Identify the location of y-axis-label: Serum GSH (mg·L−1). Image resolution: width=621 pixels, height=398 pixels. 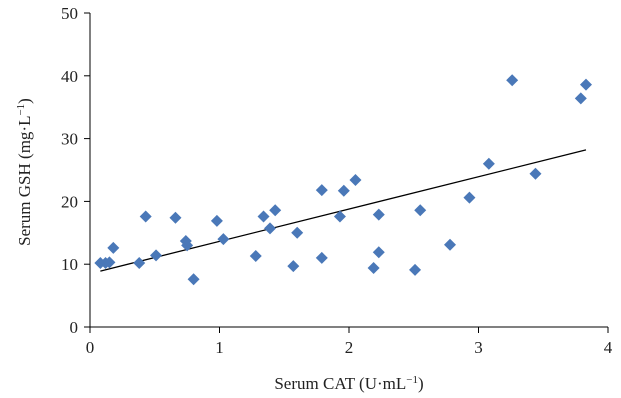
(24, 172).